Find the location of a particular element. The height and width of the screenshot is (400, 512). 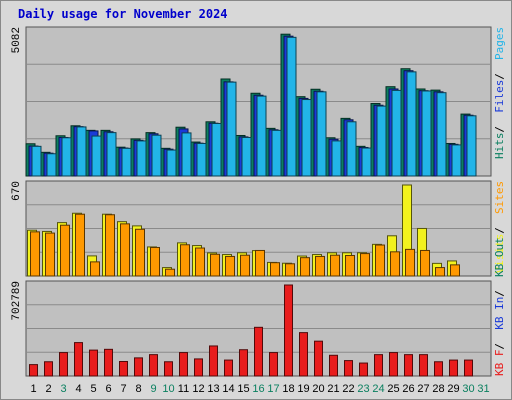

day-label-11: 11 is located at coordinates (183, 389).